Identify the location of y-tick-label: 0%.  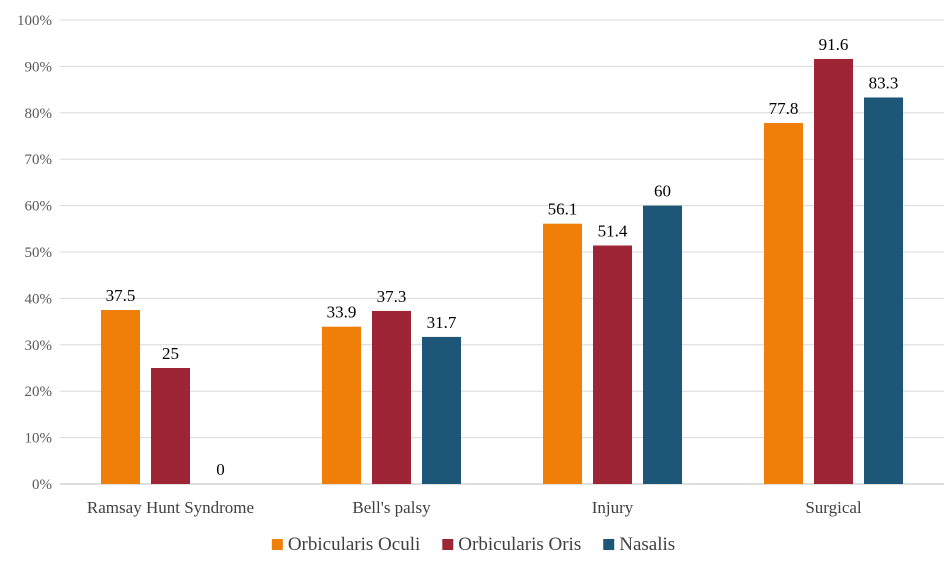
(42, 485).